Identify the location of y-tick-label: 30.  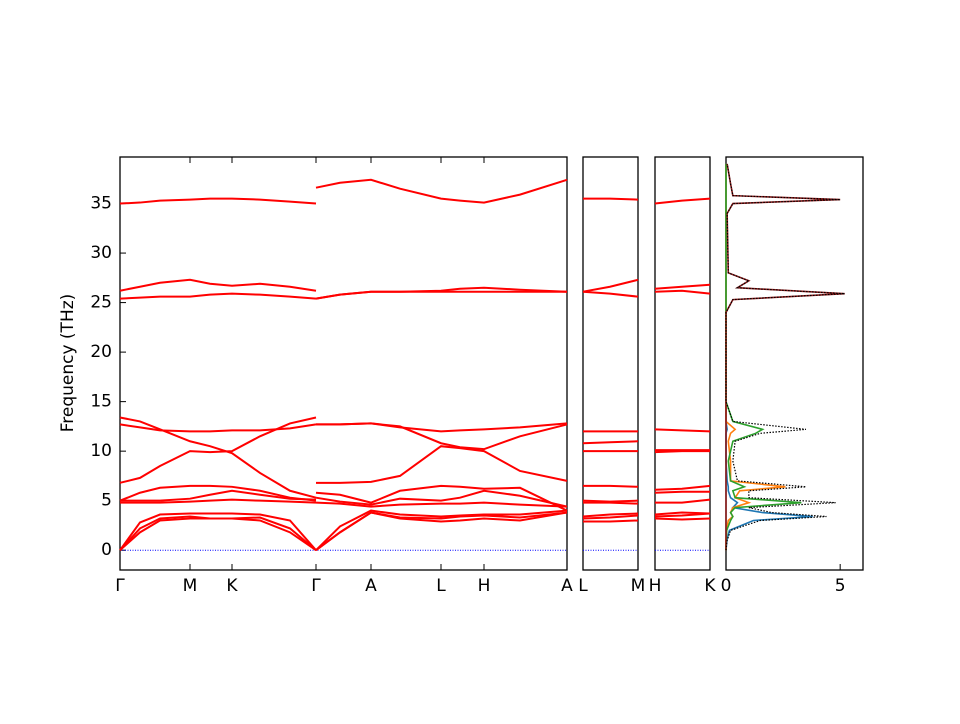
(101, 253).